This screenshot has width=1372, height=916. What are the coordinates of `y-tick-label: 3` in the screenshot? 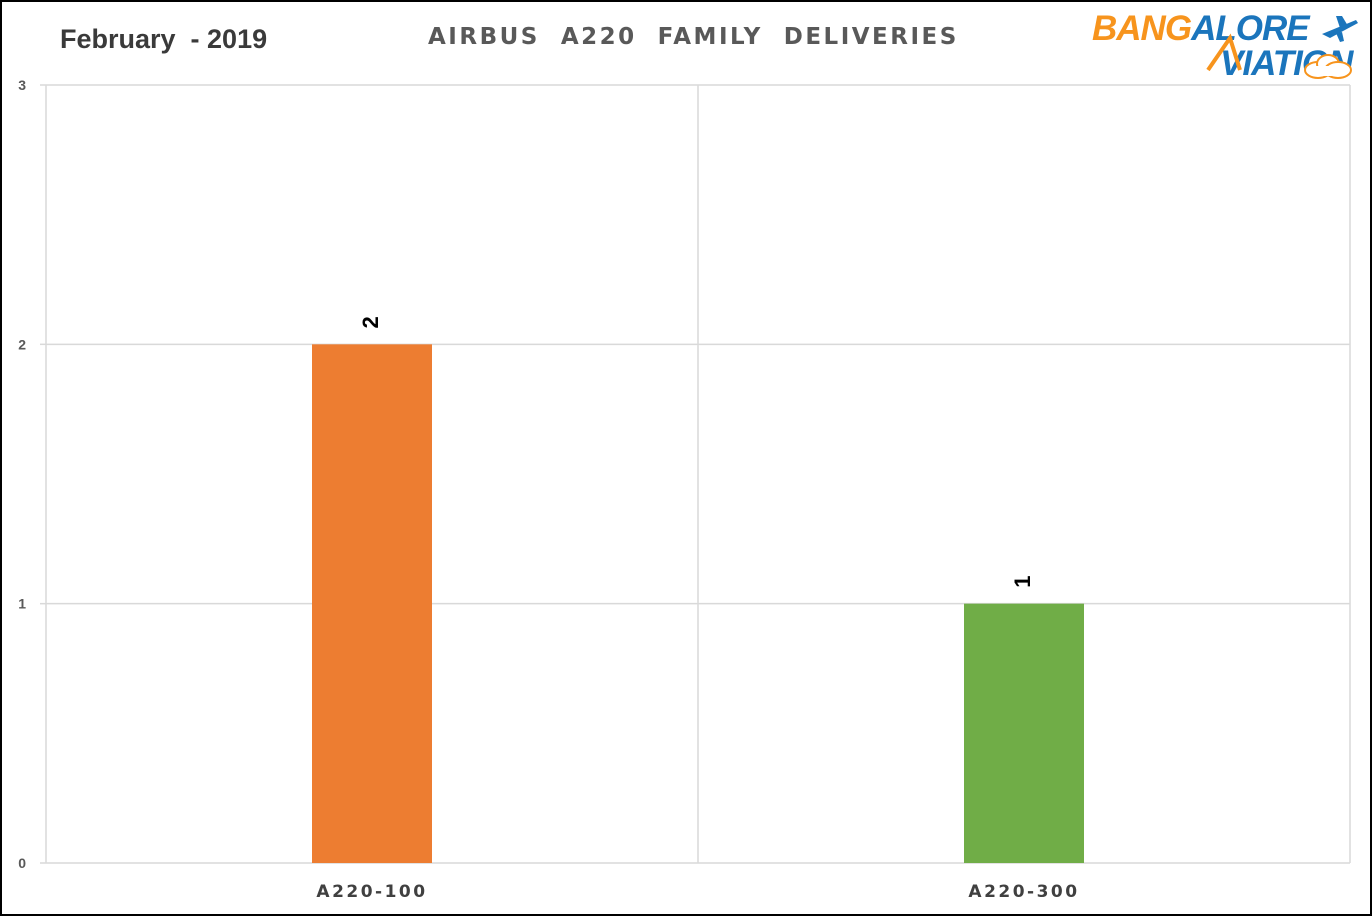 It's located at (22, 85).